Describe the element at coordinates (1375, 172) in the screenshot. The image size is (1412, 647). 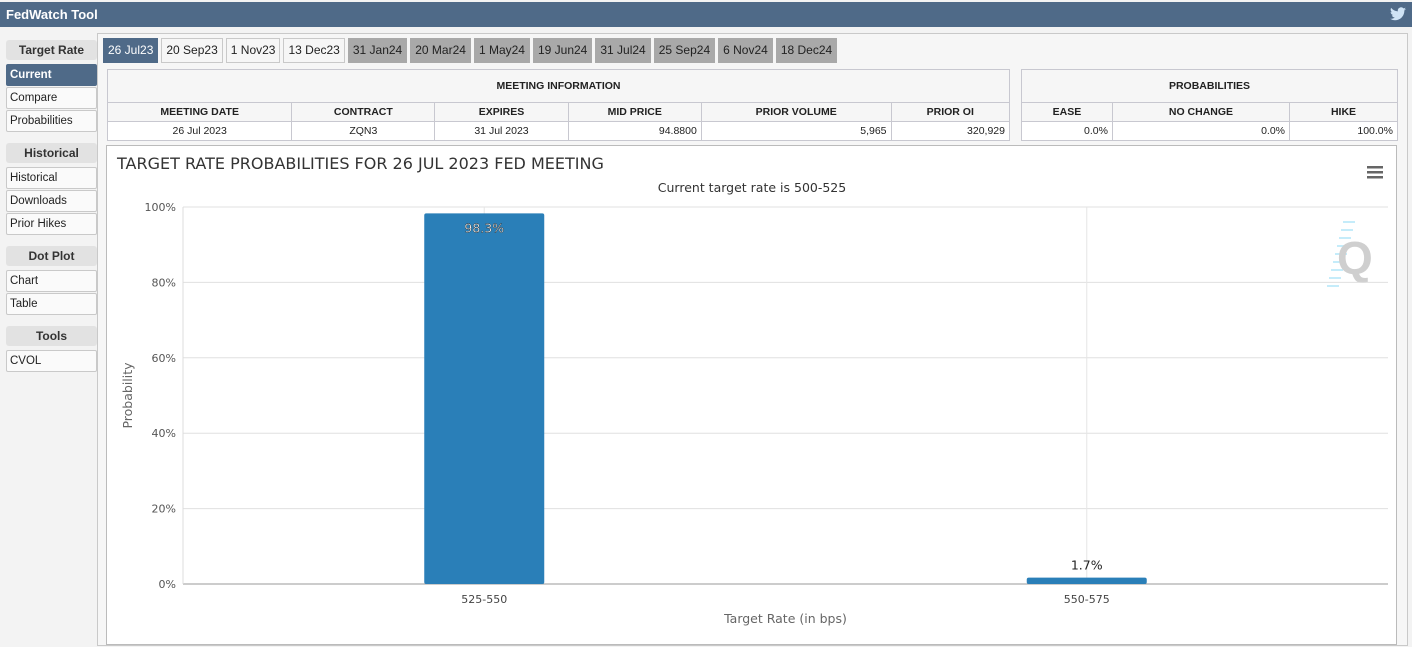
I see `hamburger-menu-icon` at that location.